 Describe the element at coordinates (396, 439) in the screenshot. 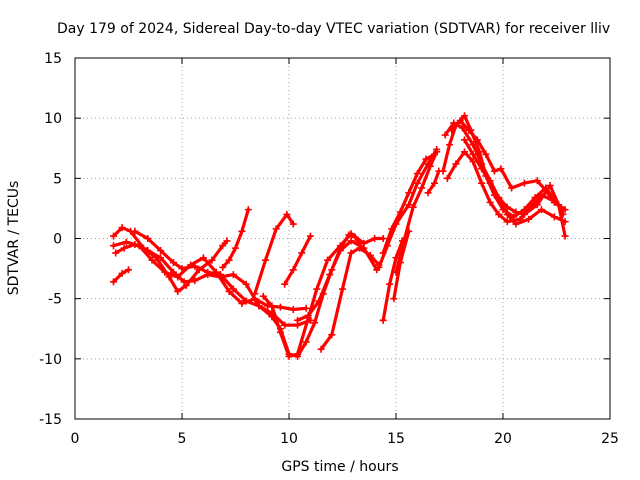

I see `x-tick-label: 15` at that location.